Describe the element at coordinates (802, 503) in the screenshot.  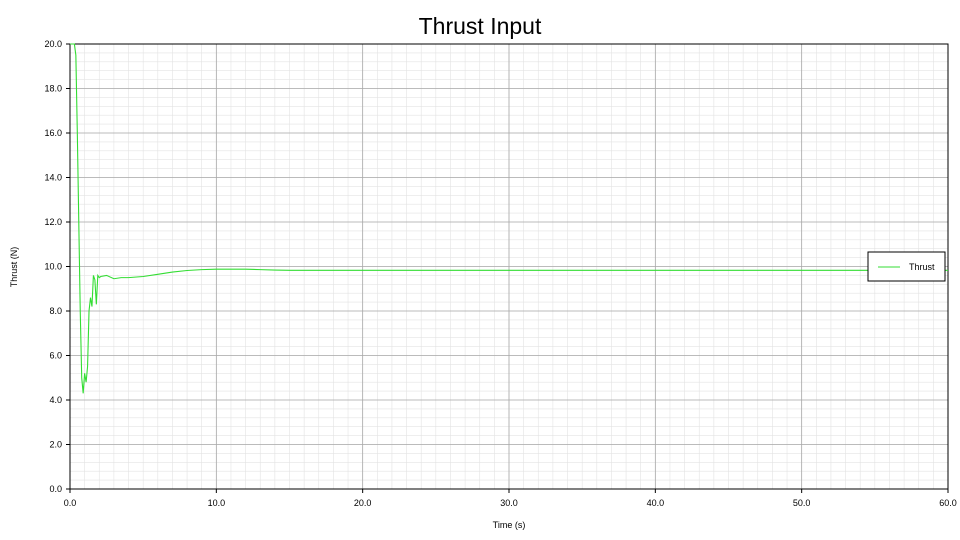
I see `x-tick-label: 50.0` at that location.